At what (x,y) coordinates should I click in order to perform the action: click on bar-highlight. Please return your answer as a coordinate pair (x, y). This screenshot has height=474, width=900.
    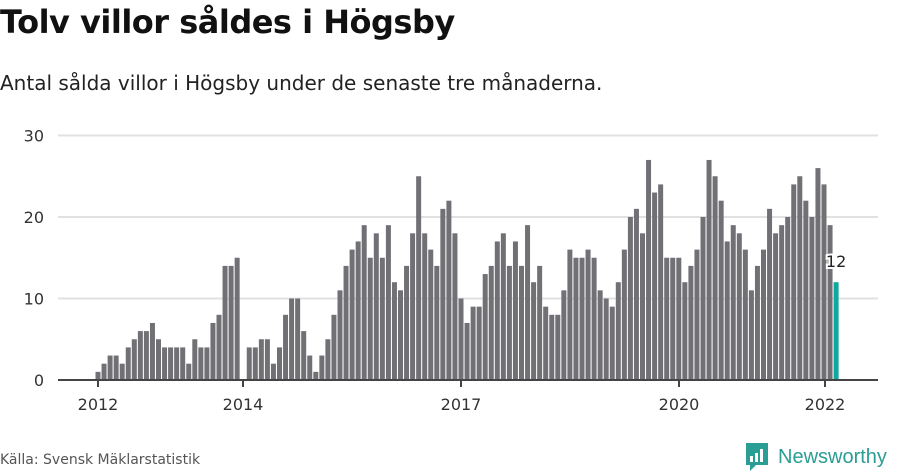
    Looking at the image, I should click on (836, 331).